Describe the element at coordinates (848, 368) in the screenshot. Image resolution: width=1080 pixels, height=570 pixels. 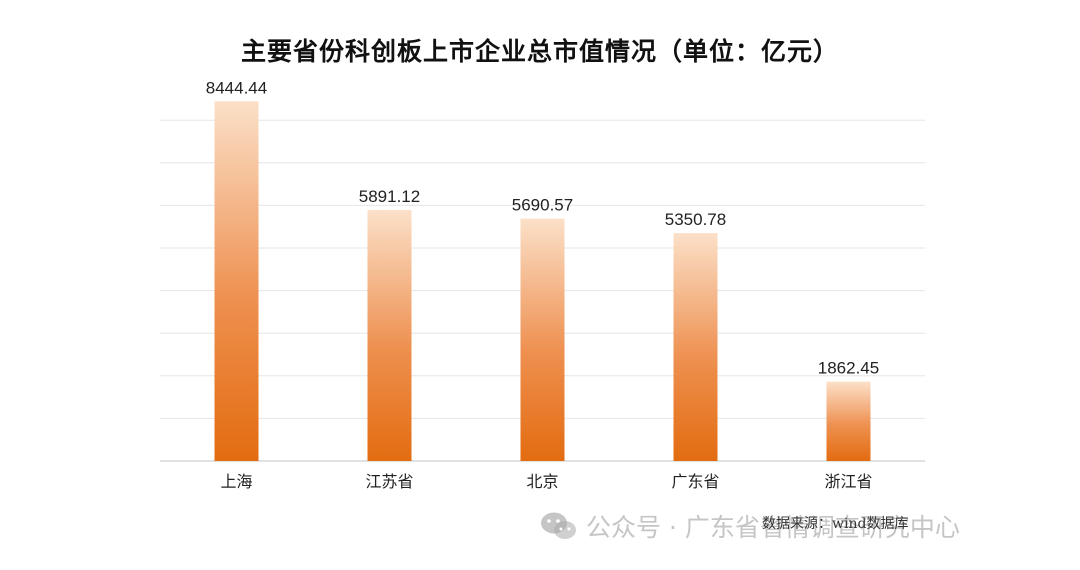
I see `value-label: 1862.45` at that location.